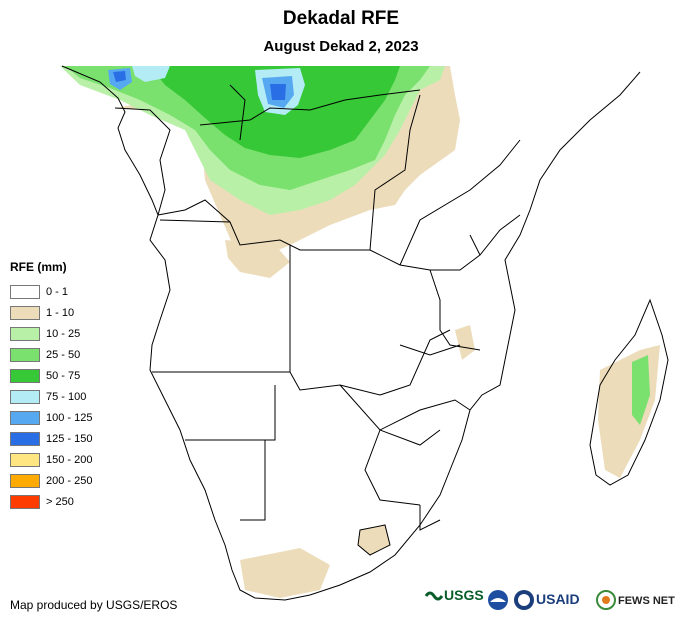 Image resolution: width=682 pixels, height=624 pixels. What do you see at coordinates (341, 18) in the screenshot?
I see `map-title: Dekadal RFE` at bounding box center [341, 18].